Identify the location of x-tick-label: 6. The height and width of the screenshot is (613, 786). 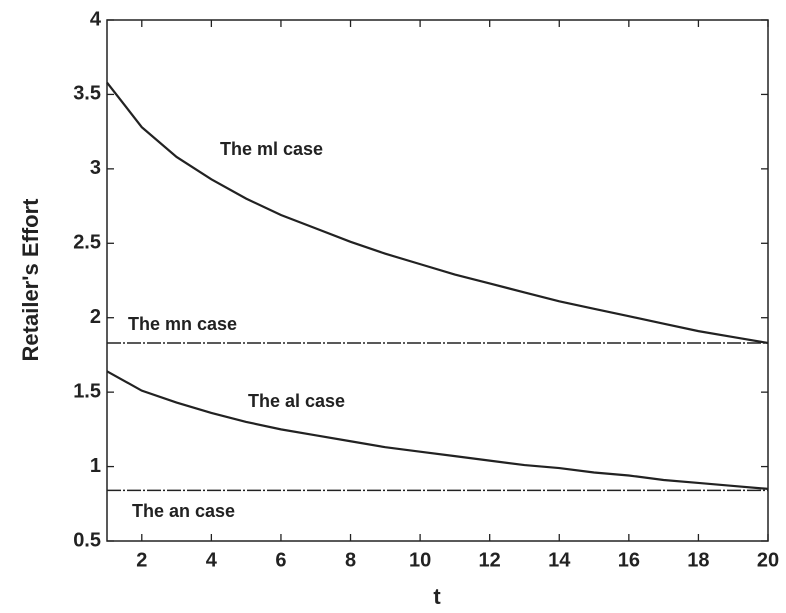
(280, 560).